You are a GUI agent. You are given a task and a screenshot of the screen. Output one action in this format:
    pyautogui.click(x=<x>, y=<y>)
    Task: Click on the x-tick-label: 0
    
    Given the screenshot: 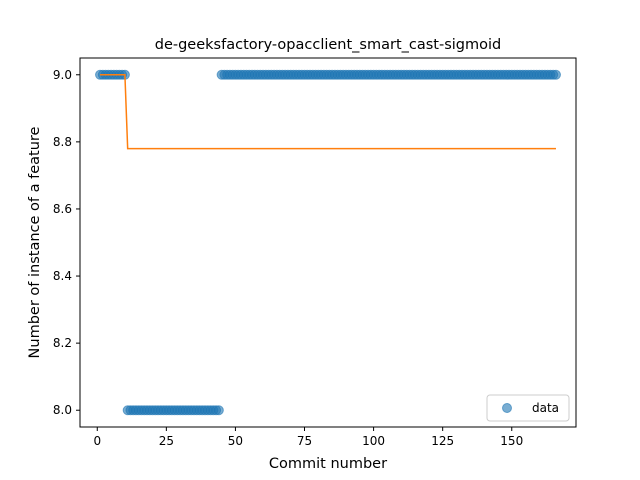 What is the action you would take?
    pyautogui.click(x=97, y=441)
    